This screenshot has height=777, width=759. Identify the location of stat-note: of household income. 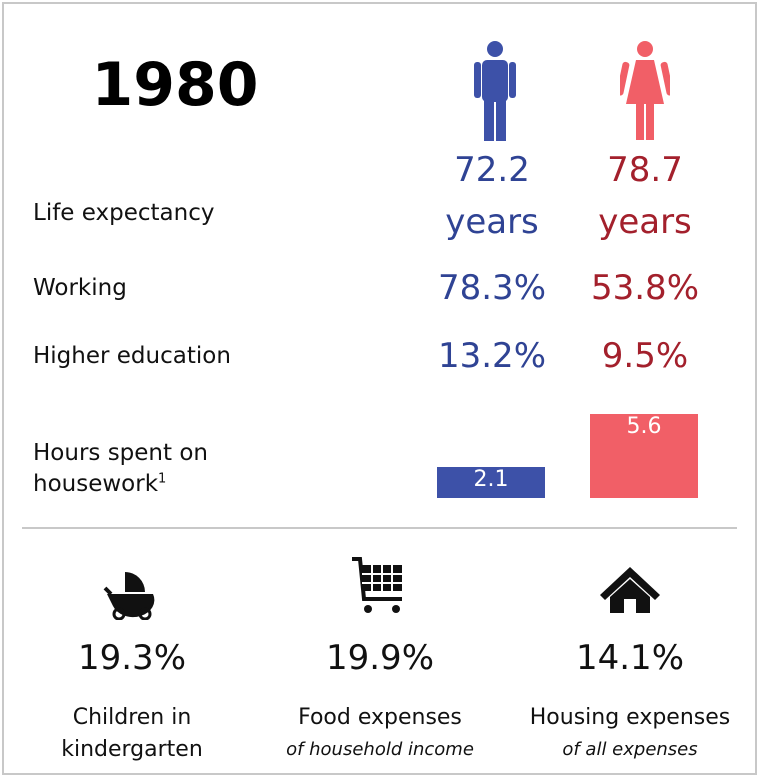
(380, 749).